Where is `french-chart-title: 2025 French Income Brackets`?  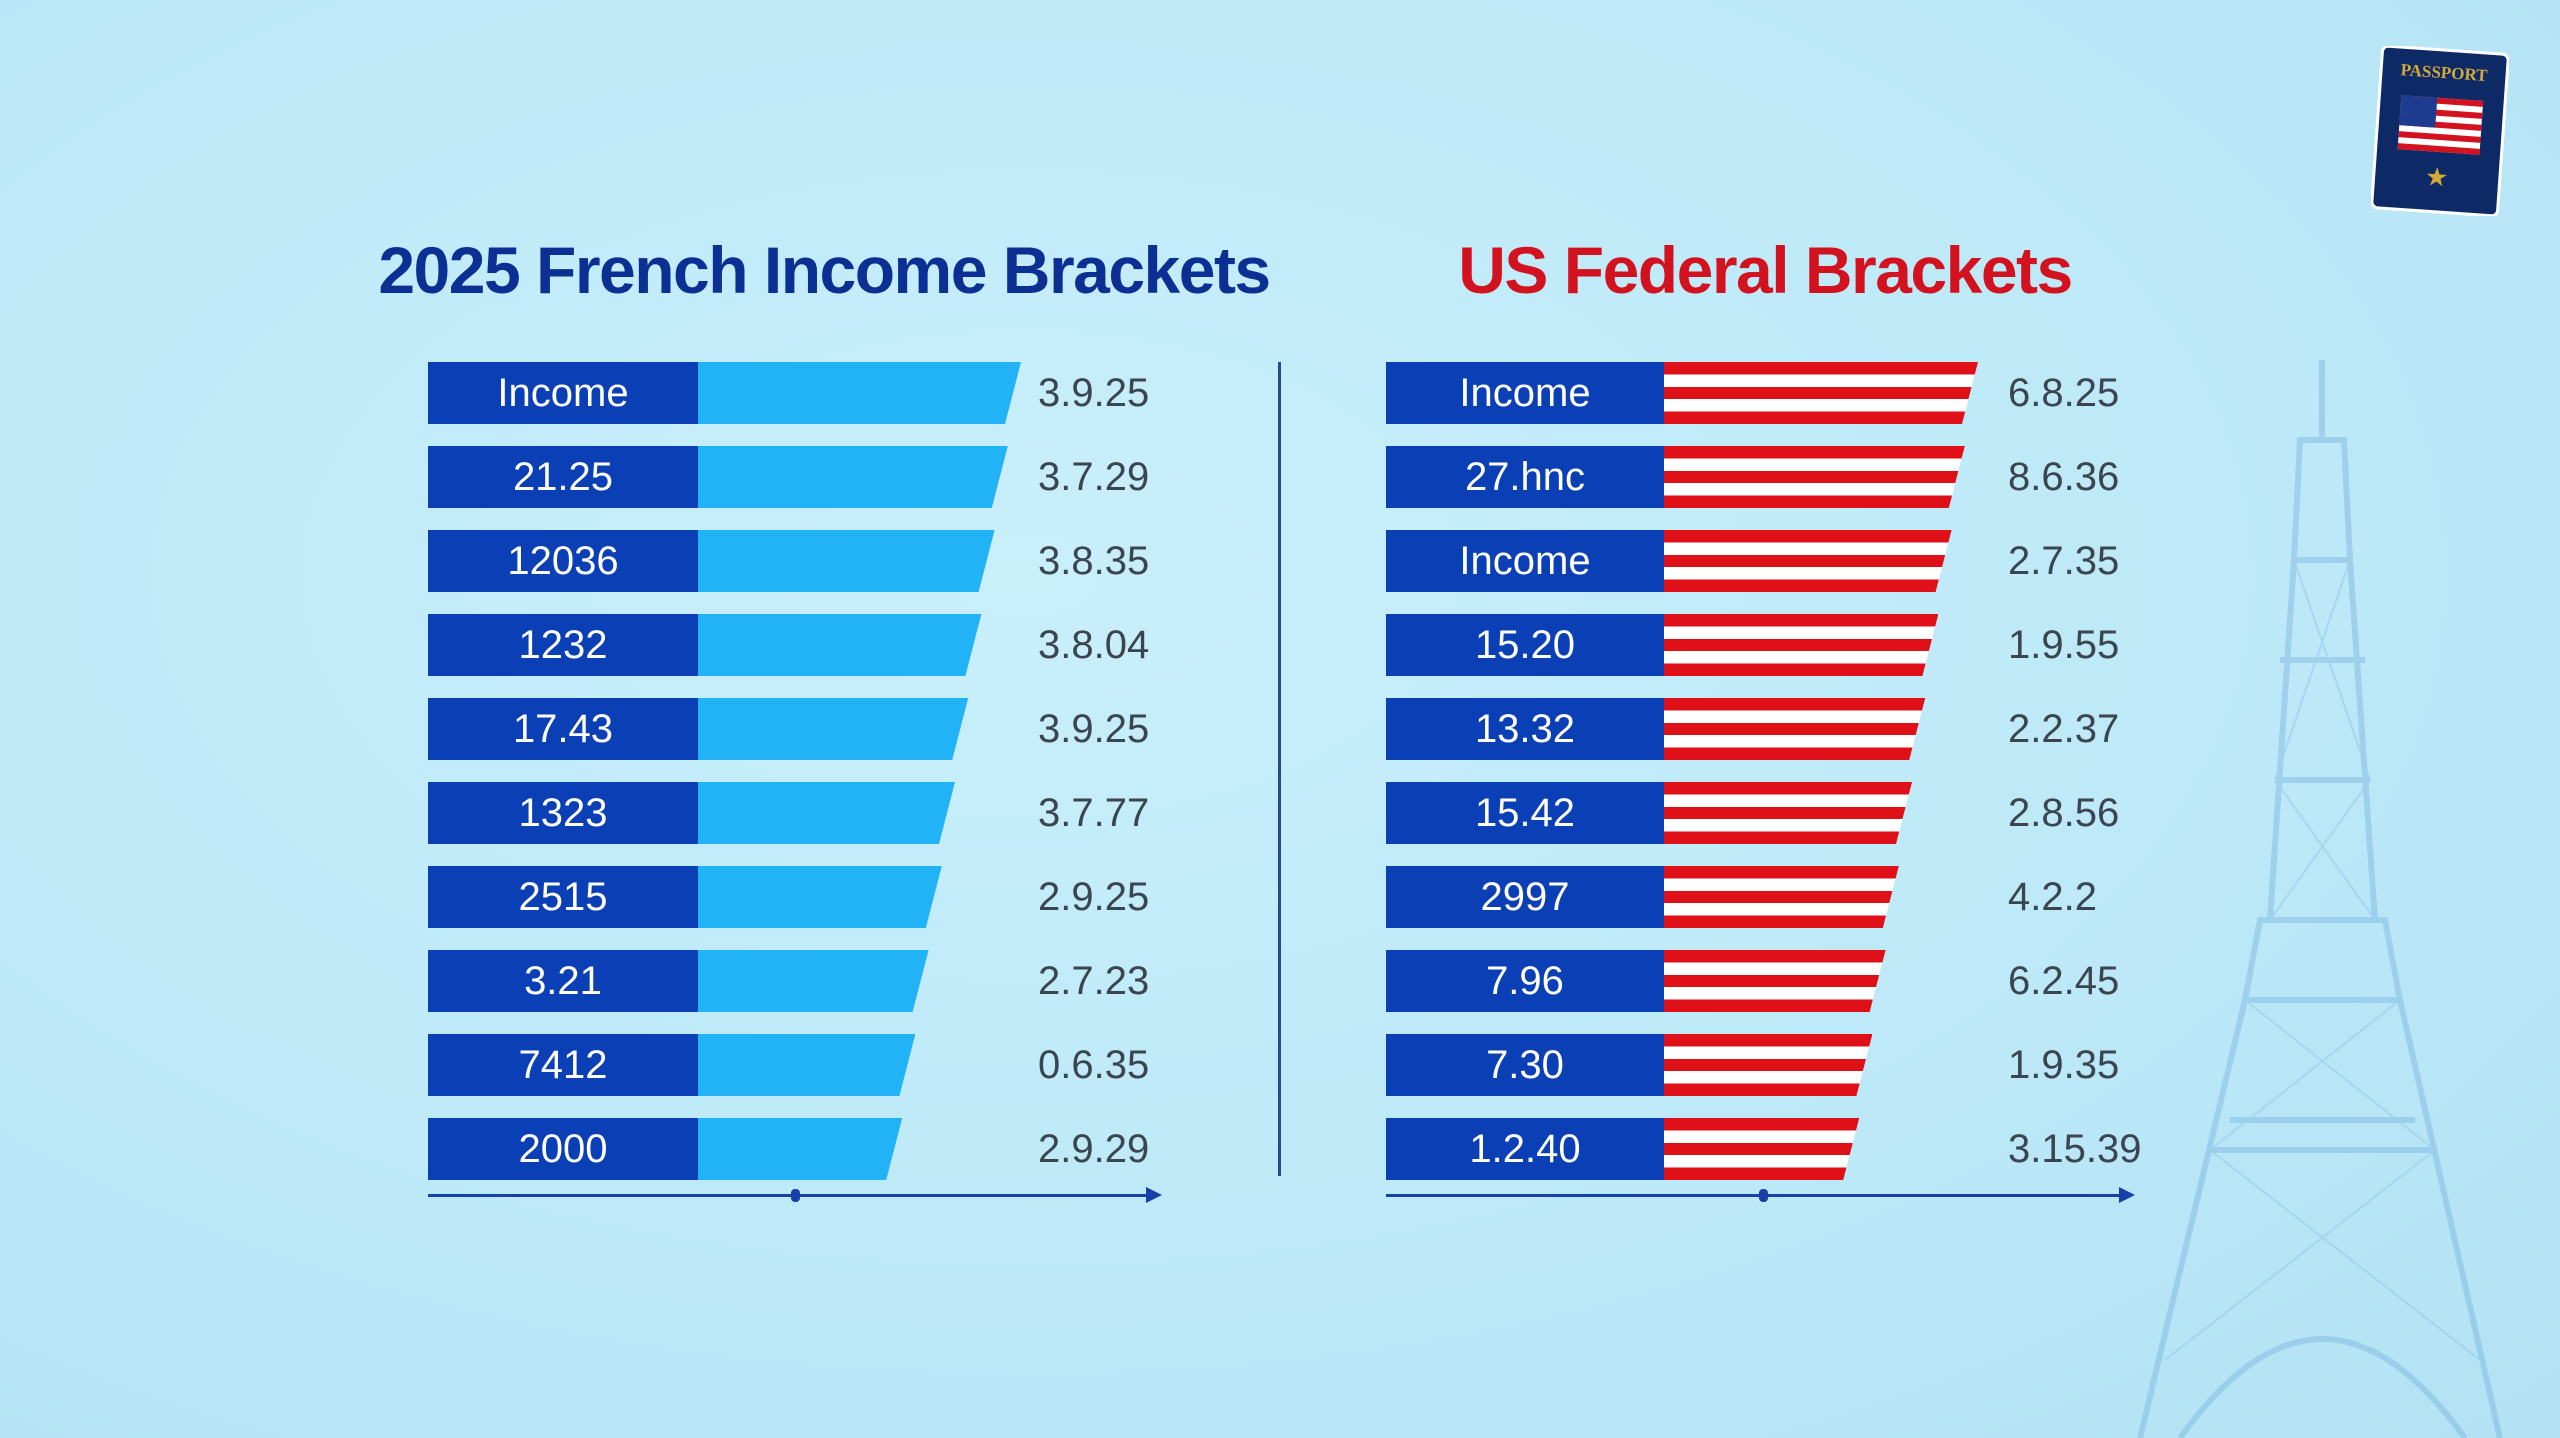
french-chart-title: 2025 French Income Brackets is located at coordinates (824, 270).